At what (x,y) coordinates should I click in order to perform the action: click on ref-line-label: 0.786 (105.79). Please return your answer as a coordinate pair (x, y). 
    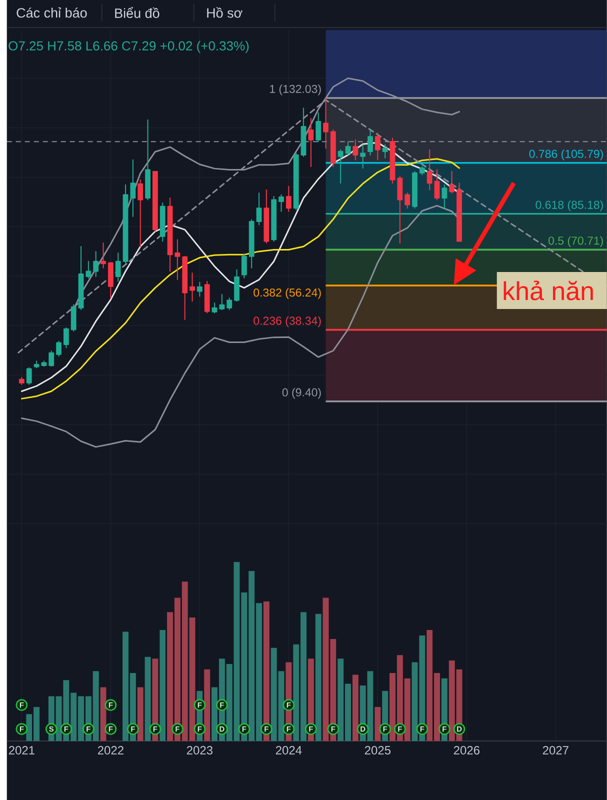
    Looking at the image, I should click on (566, 154).